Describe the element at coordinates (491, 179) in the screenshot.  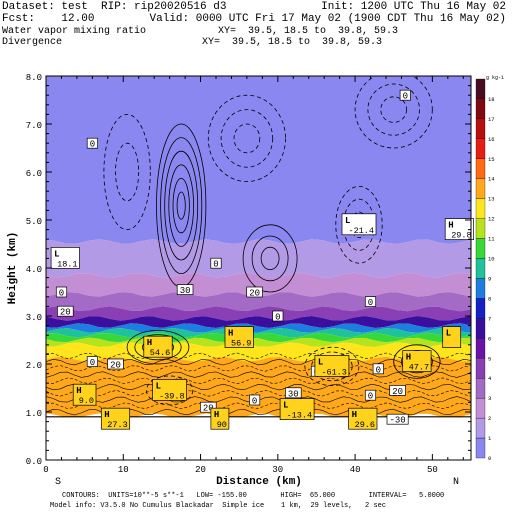
I see `colorbar-label: 14` at that location.